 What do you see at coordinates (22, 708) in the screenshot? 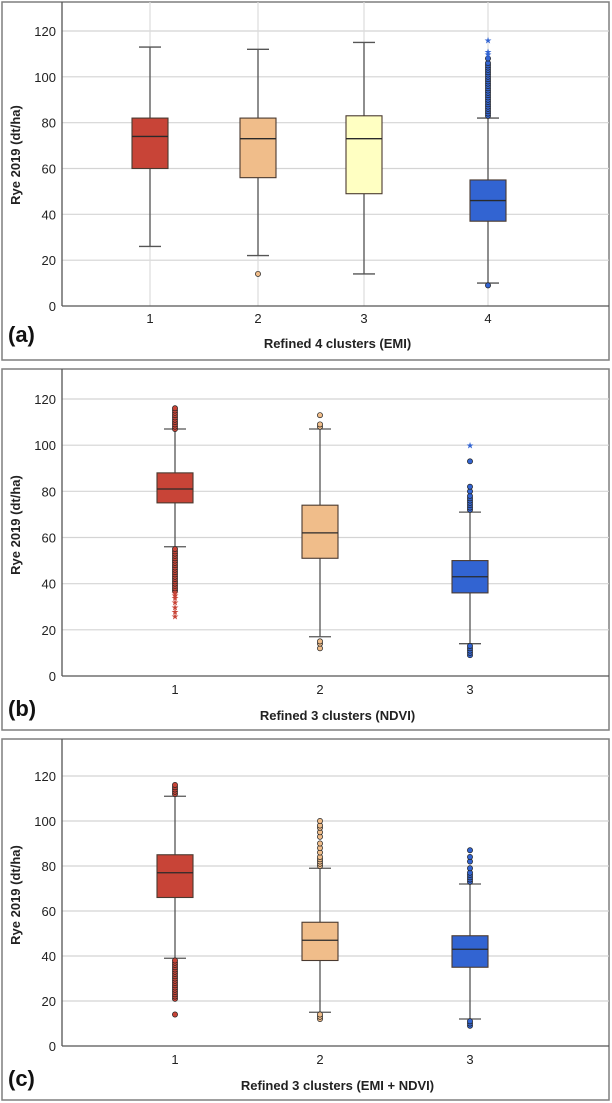
I see `panel-label: (b)` at bounding box center [22, 708].